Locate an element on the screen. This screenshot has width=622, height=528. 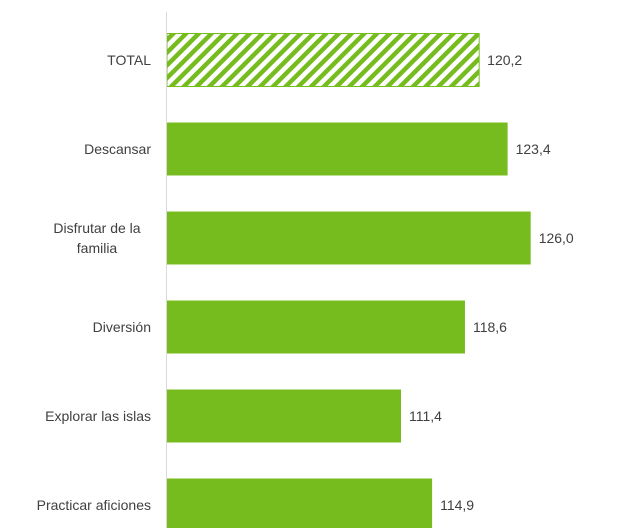
value-label-1: 123,4 is located at coordinates (533, 149).